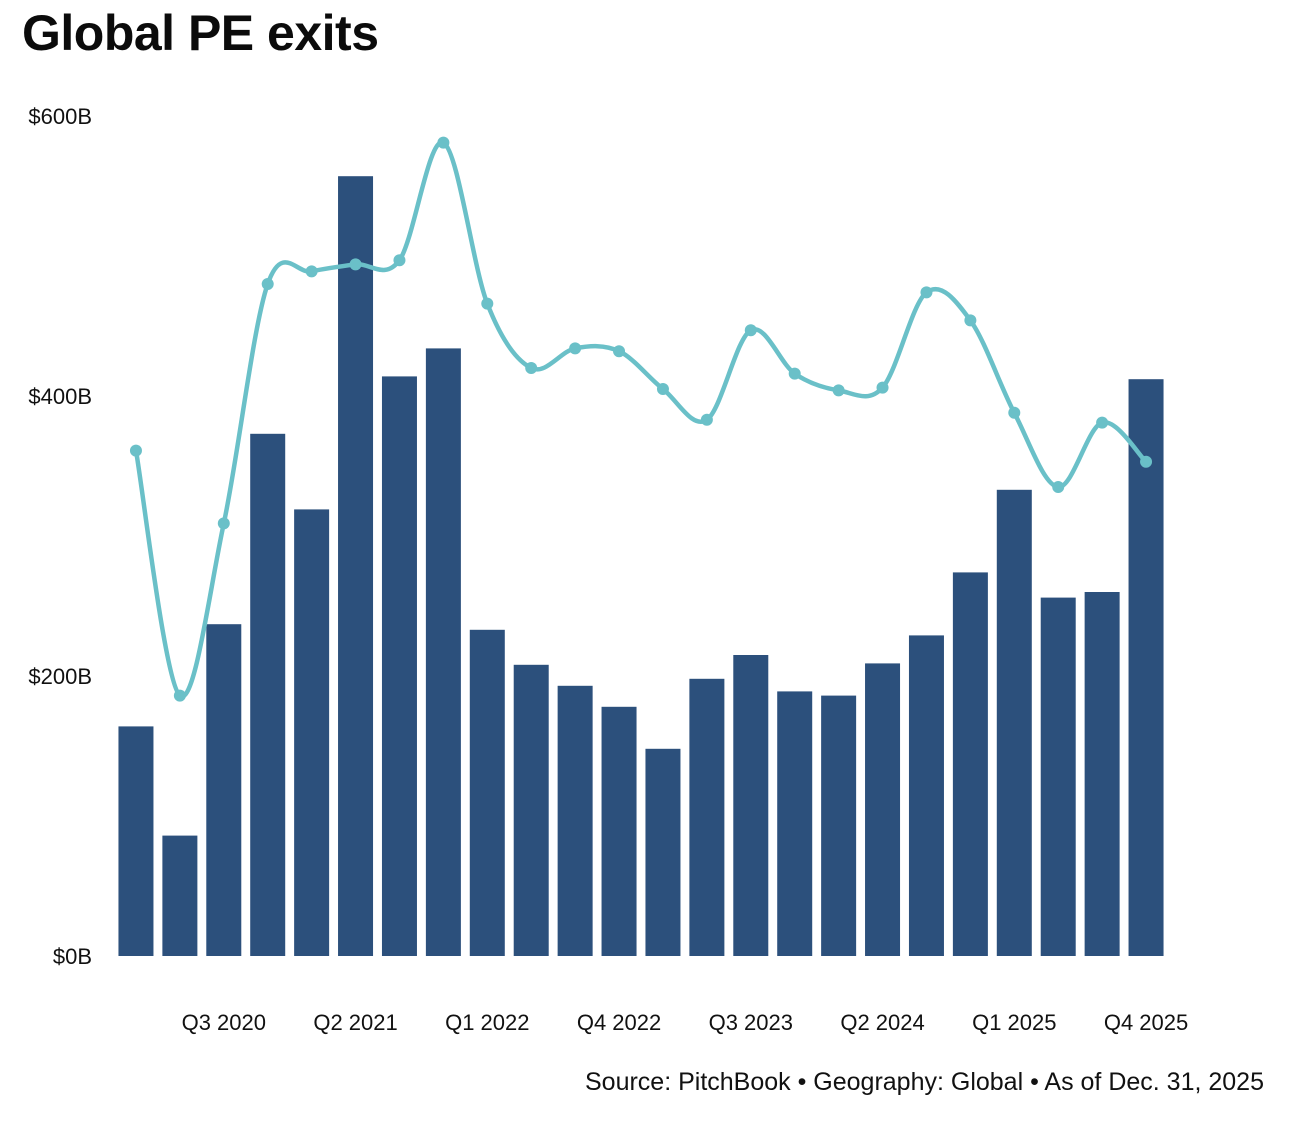 The image size is (1300, 1122). Describe the element at coordinates (487, 792) in the screenshot. I see `bar-q1-2022` at that location.